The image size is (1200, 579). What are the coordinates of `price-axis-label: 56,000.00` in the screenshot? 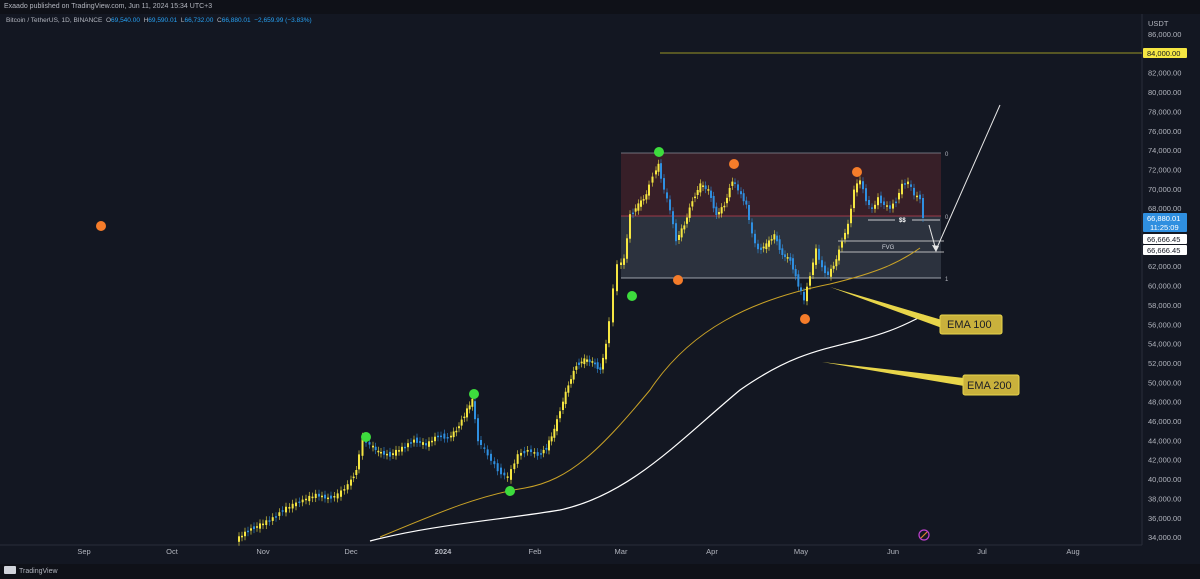 It's located at (1164, 324).